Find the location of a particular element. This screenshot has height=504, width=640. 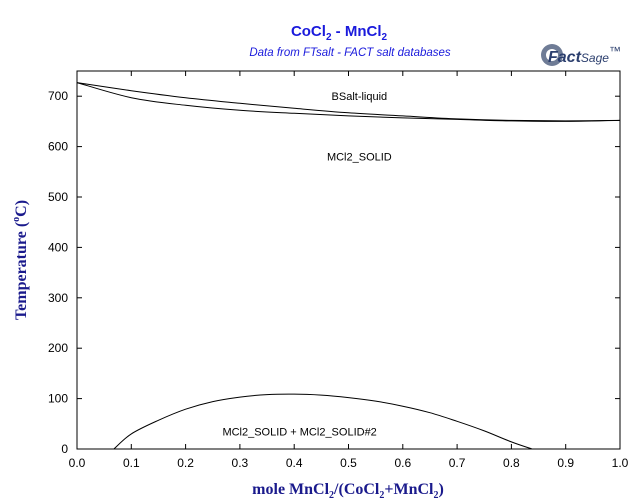

x-tick-label: 0.4 is located at coordinates (294, 463).